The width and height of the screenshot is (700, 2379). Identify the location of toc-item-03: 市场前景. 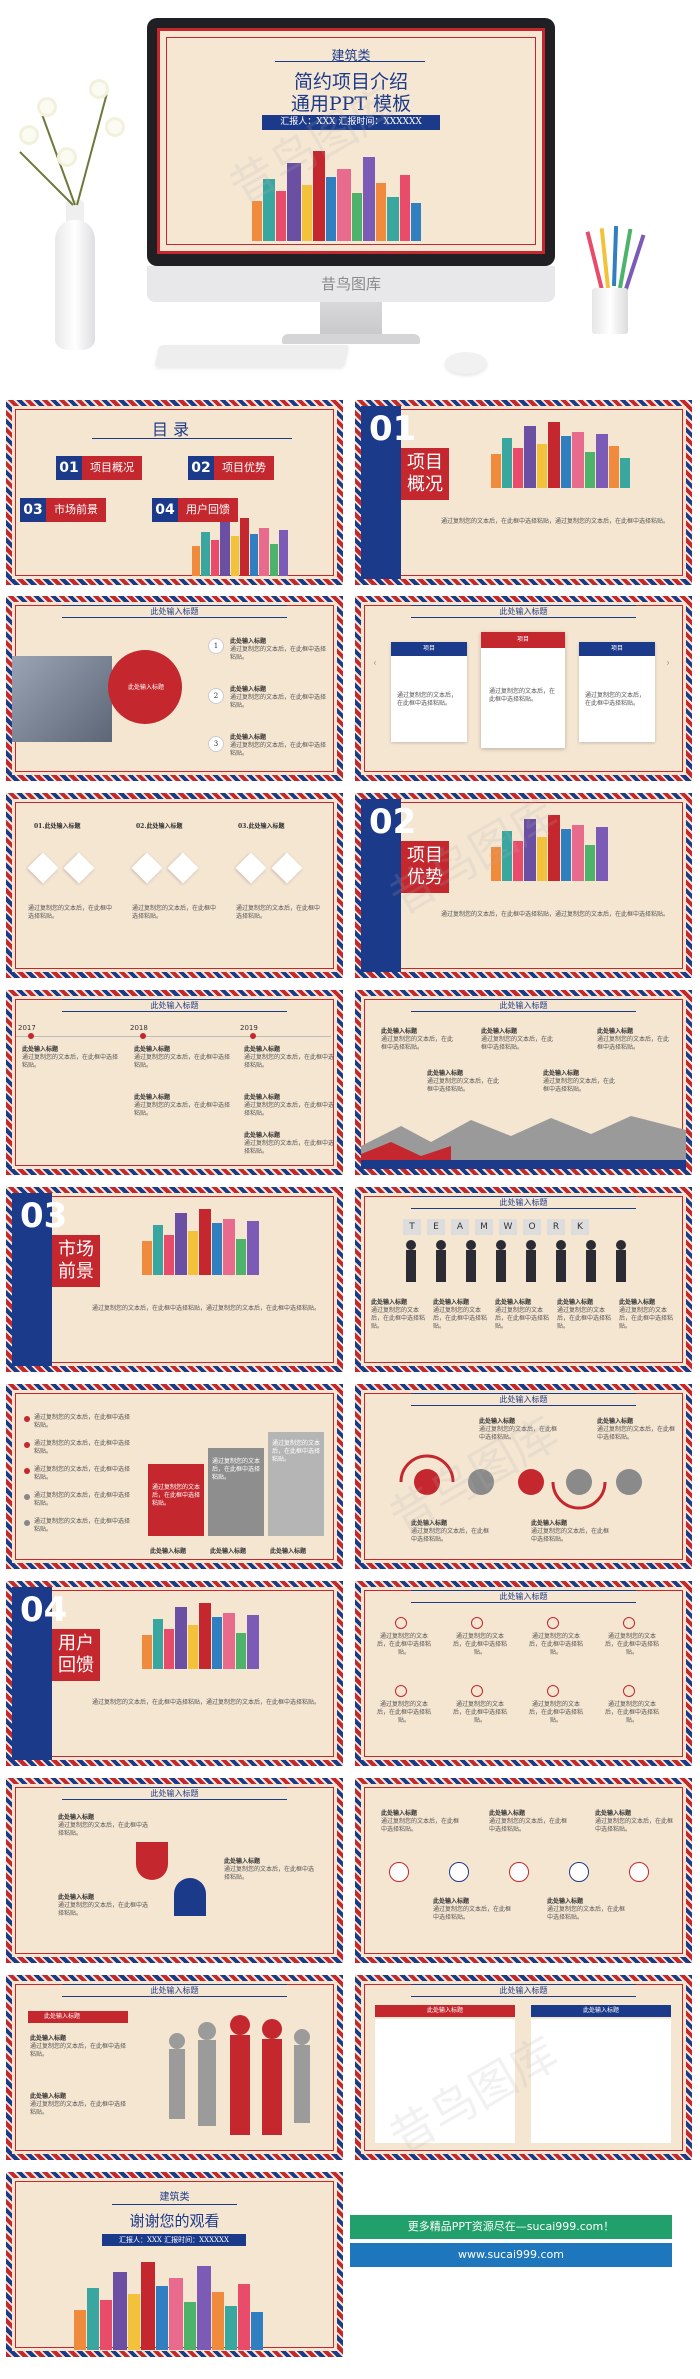
(76, 510).